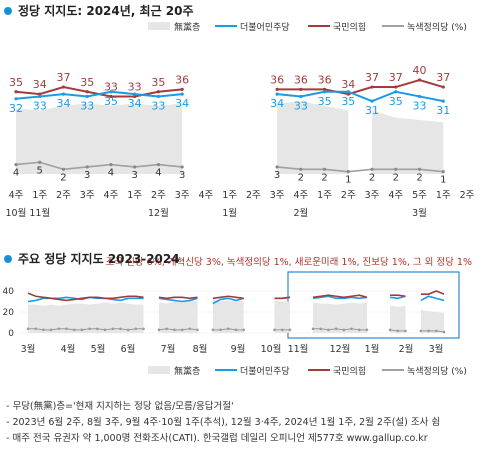  I want to click on x-tick-label: 5월, so click(98, 349).